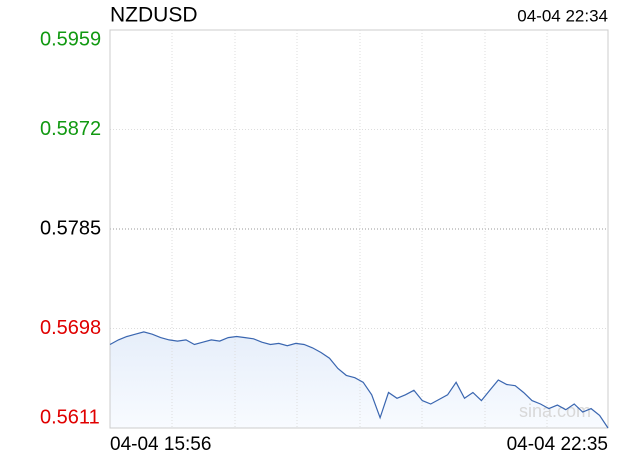 This screenshot has height=460, width=620. What do you see at coordinates (562, 15) in the screenshot?
I see `timestamp: 04-04 22:34` at bounding box center [562, 15].